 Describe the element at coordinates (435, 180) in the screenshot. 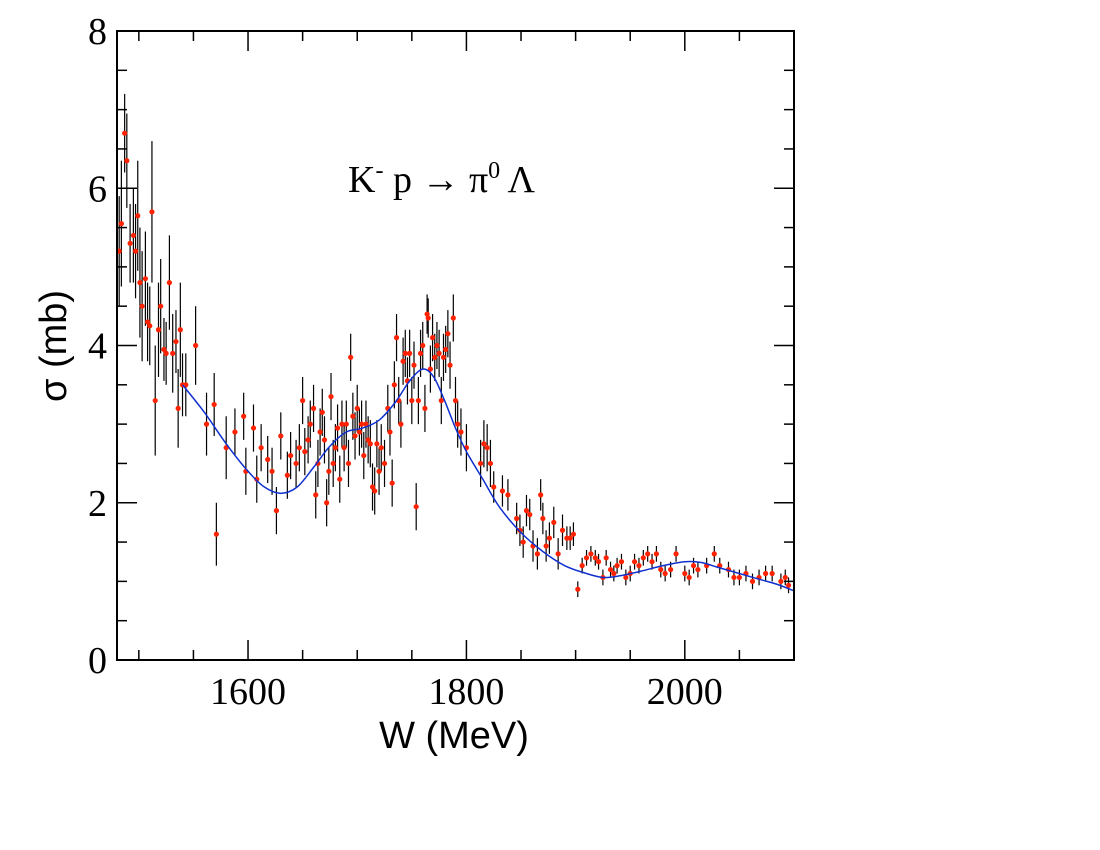

I see `annotation-mid: p → π` at that location.